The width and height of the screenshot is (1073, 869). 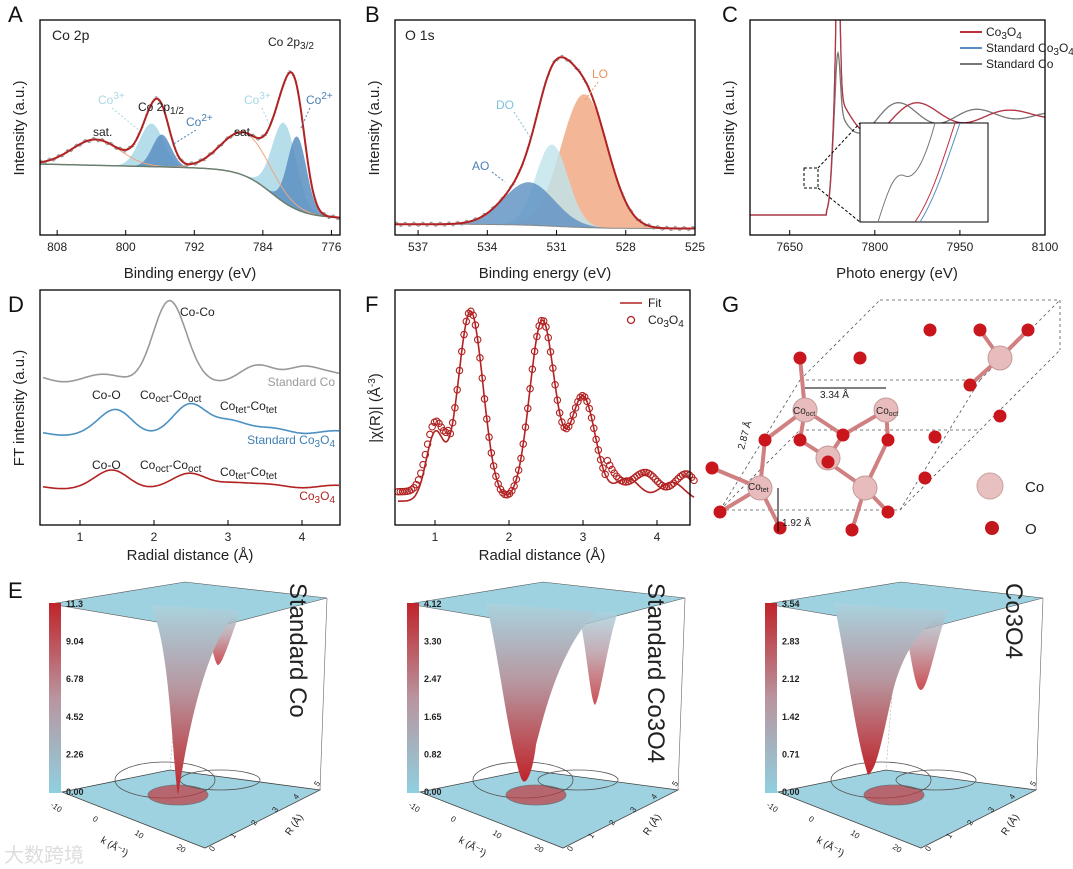 I want to click on distance-3-34: 3.34 Å, so click(x=834, y=394).